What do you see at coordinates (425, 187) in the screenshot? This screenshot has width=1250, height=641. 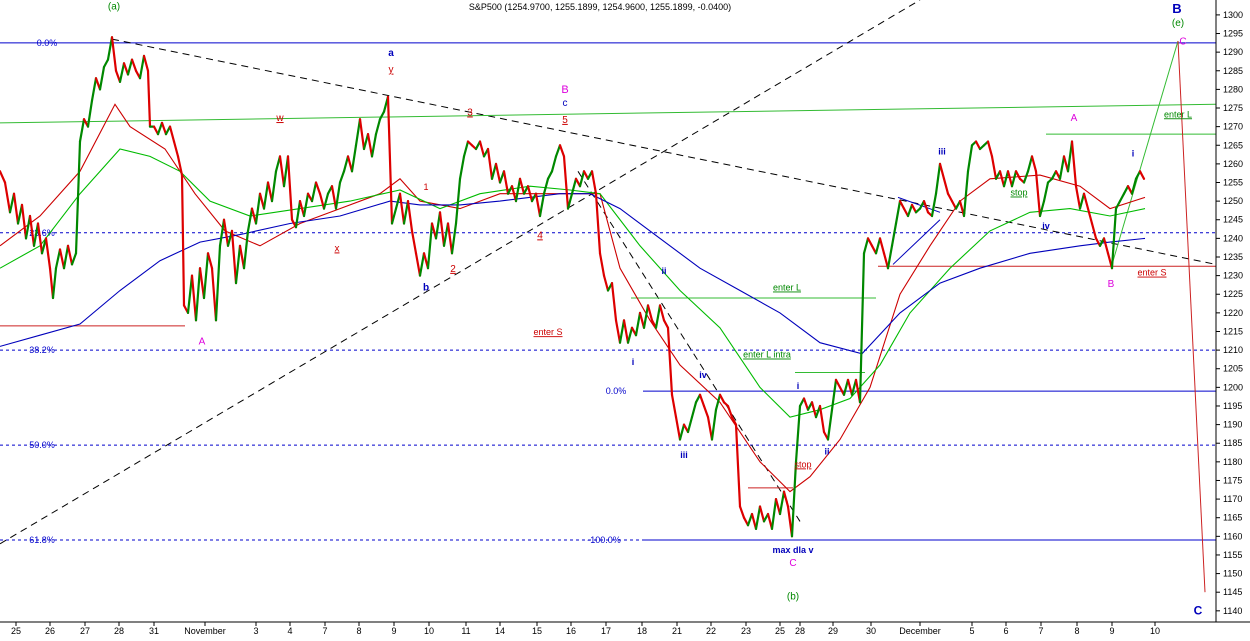 I see `annotation-label: 1` at bounding box center [425, 187].